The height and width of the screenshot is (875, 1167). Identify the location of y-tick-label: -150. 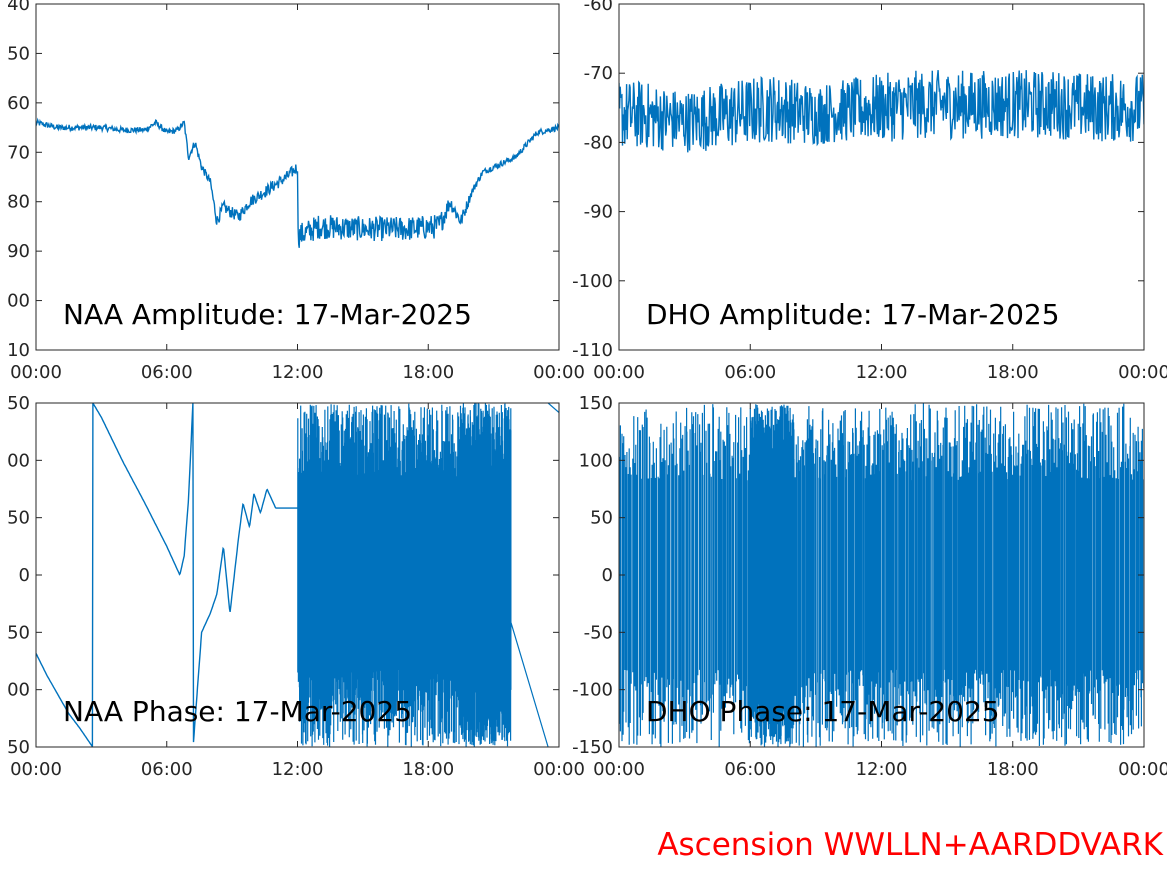
(592, 747).